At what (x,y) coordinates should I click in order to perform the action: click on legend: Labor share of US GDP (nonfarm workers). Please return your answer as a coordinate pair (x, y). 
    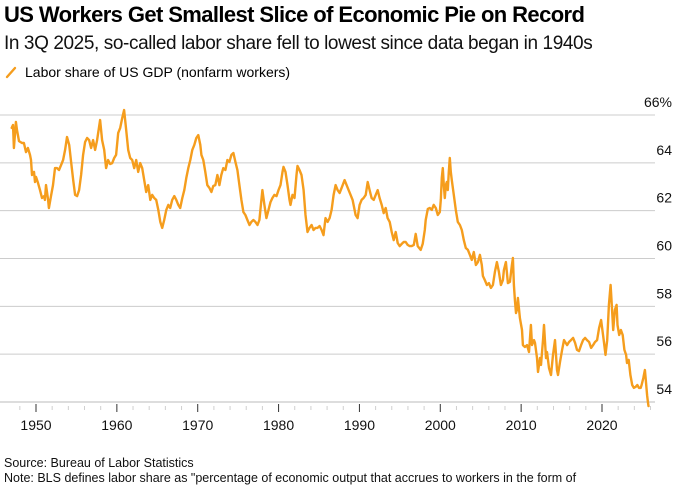
    Looking at the image, I should click on (147, 72).